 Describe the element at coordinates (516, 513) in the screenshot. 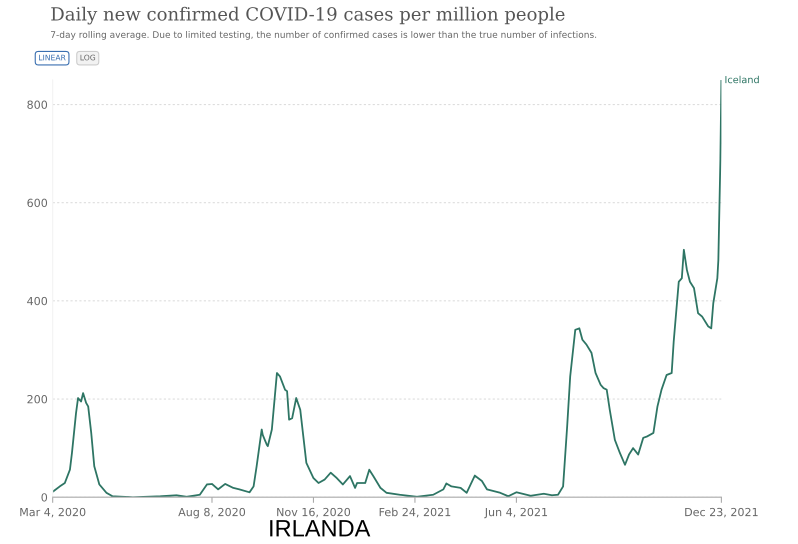

I see `x-tick-label: Jun 4, 2021` at that location.